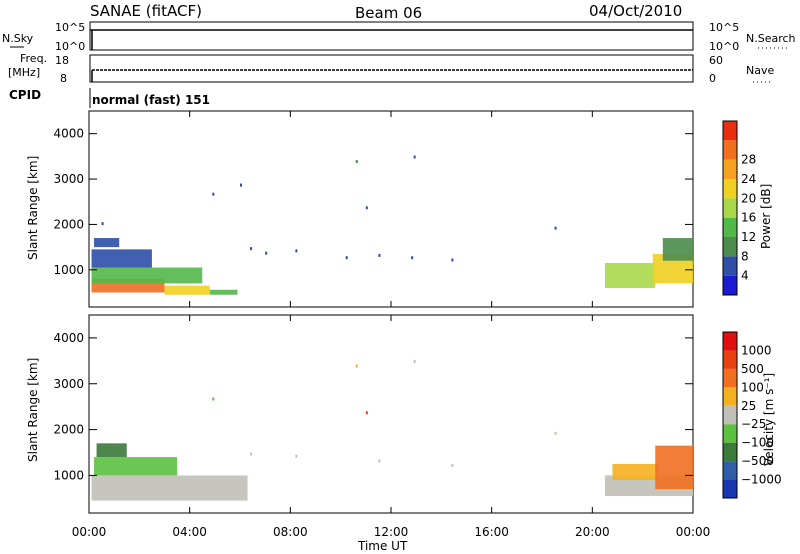  I want to click on velocity-ytick-label-2: 3000, so click(68, 384).